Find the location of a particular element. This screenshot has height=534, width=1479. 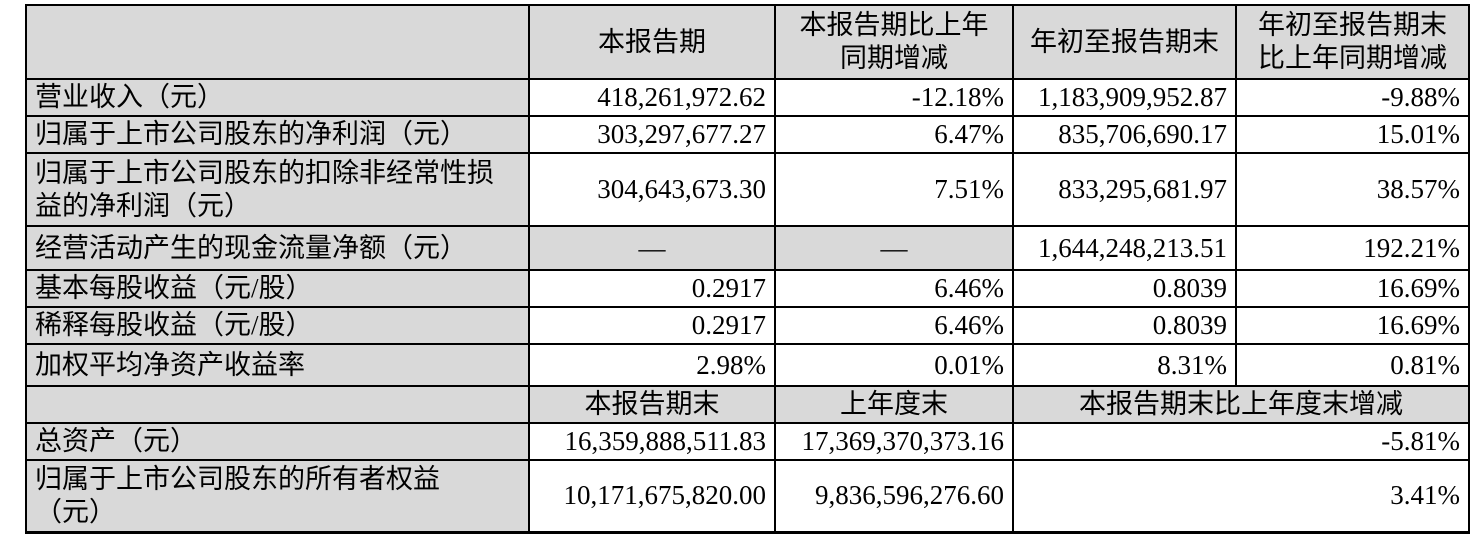

diluted-eps-label: 稀释每股收益（元/股） is located at coordinates (277, 325).